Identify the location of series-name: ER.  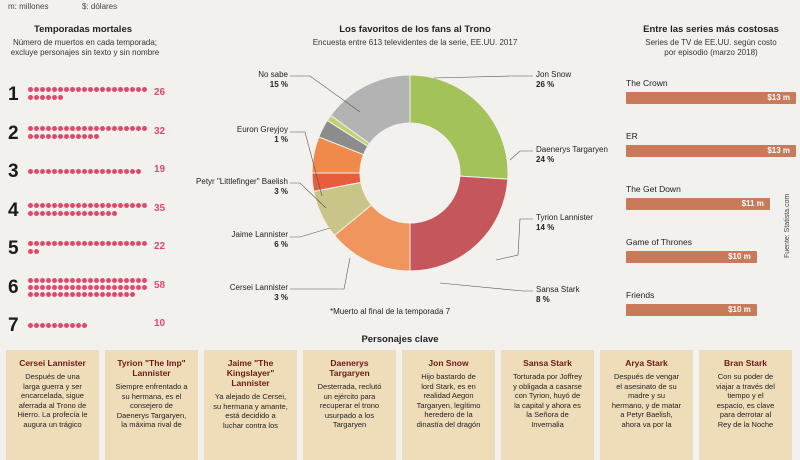
(632, 136).